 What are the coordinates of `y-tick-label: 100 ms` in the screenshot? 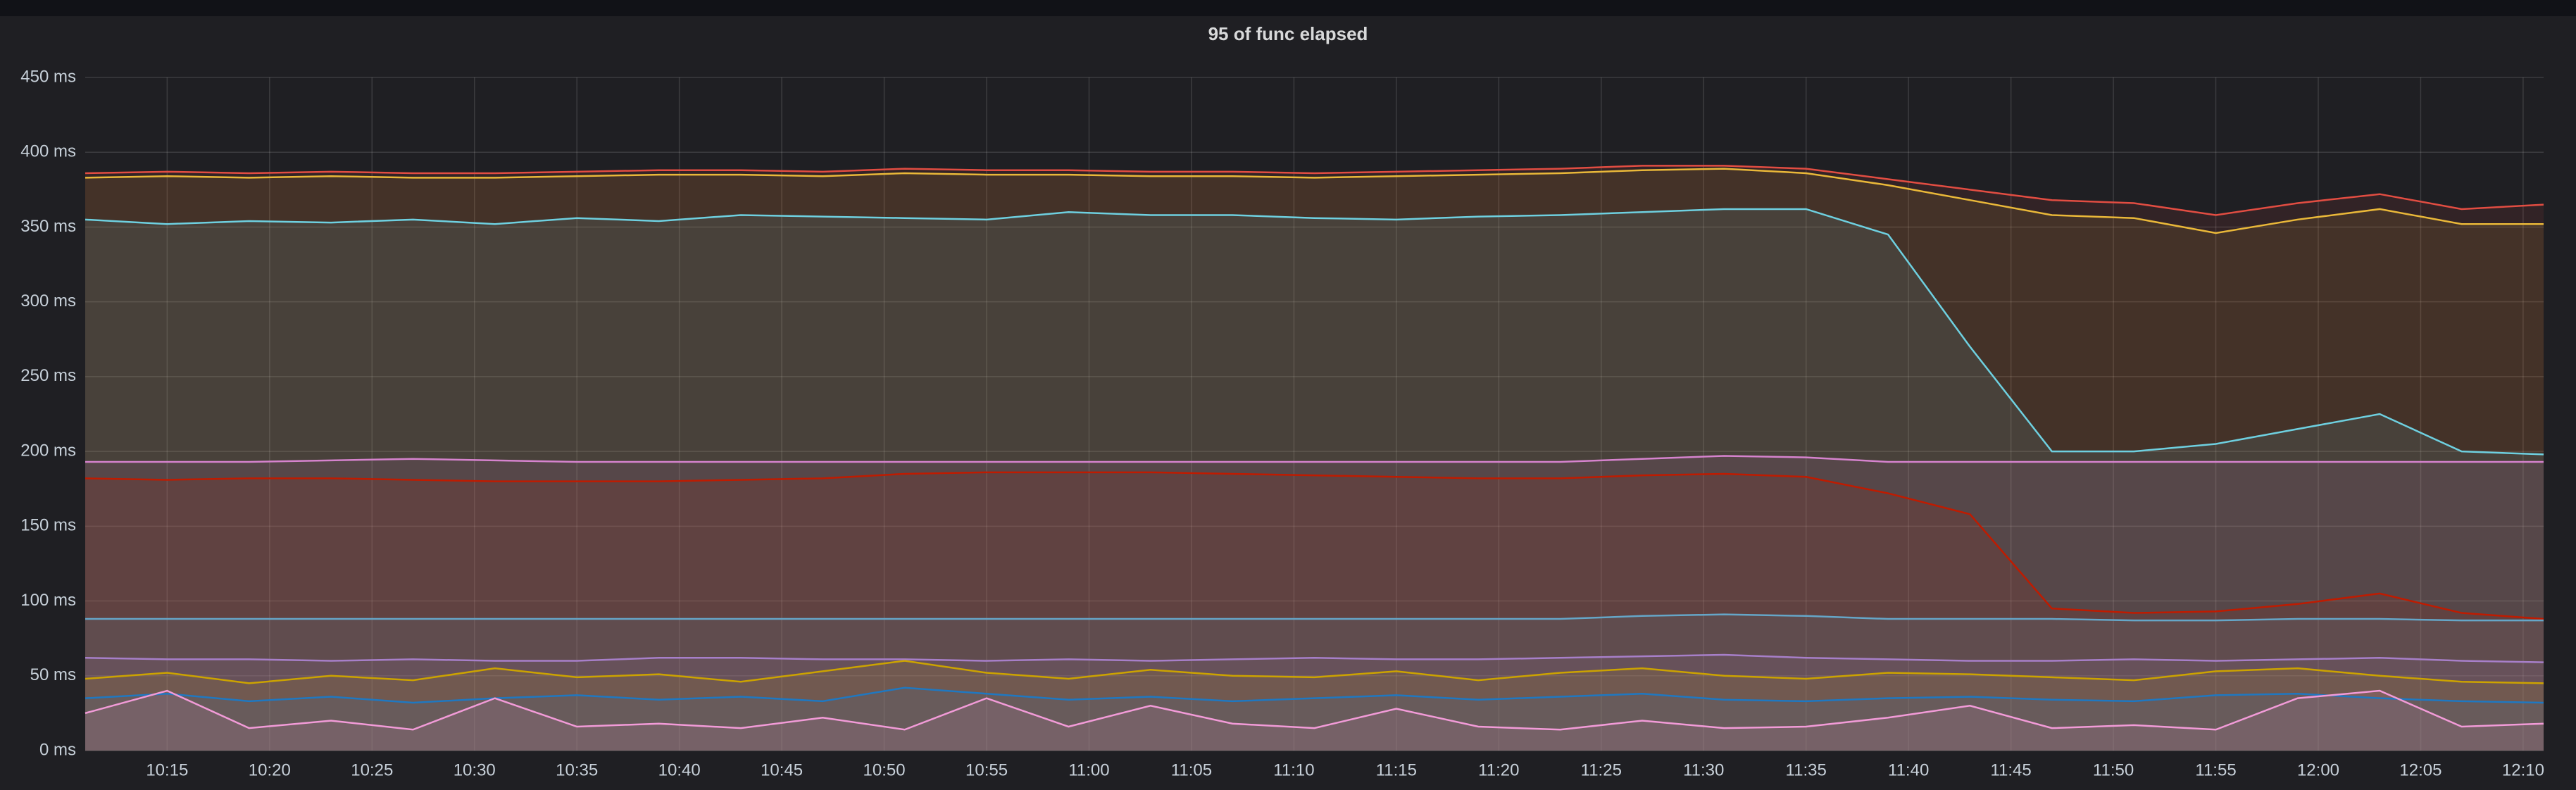 It's located at (48, 600).